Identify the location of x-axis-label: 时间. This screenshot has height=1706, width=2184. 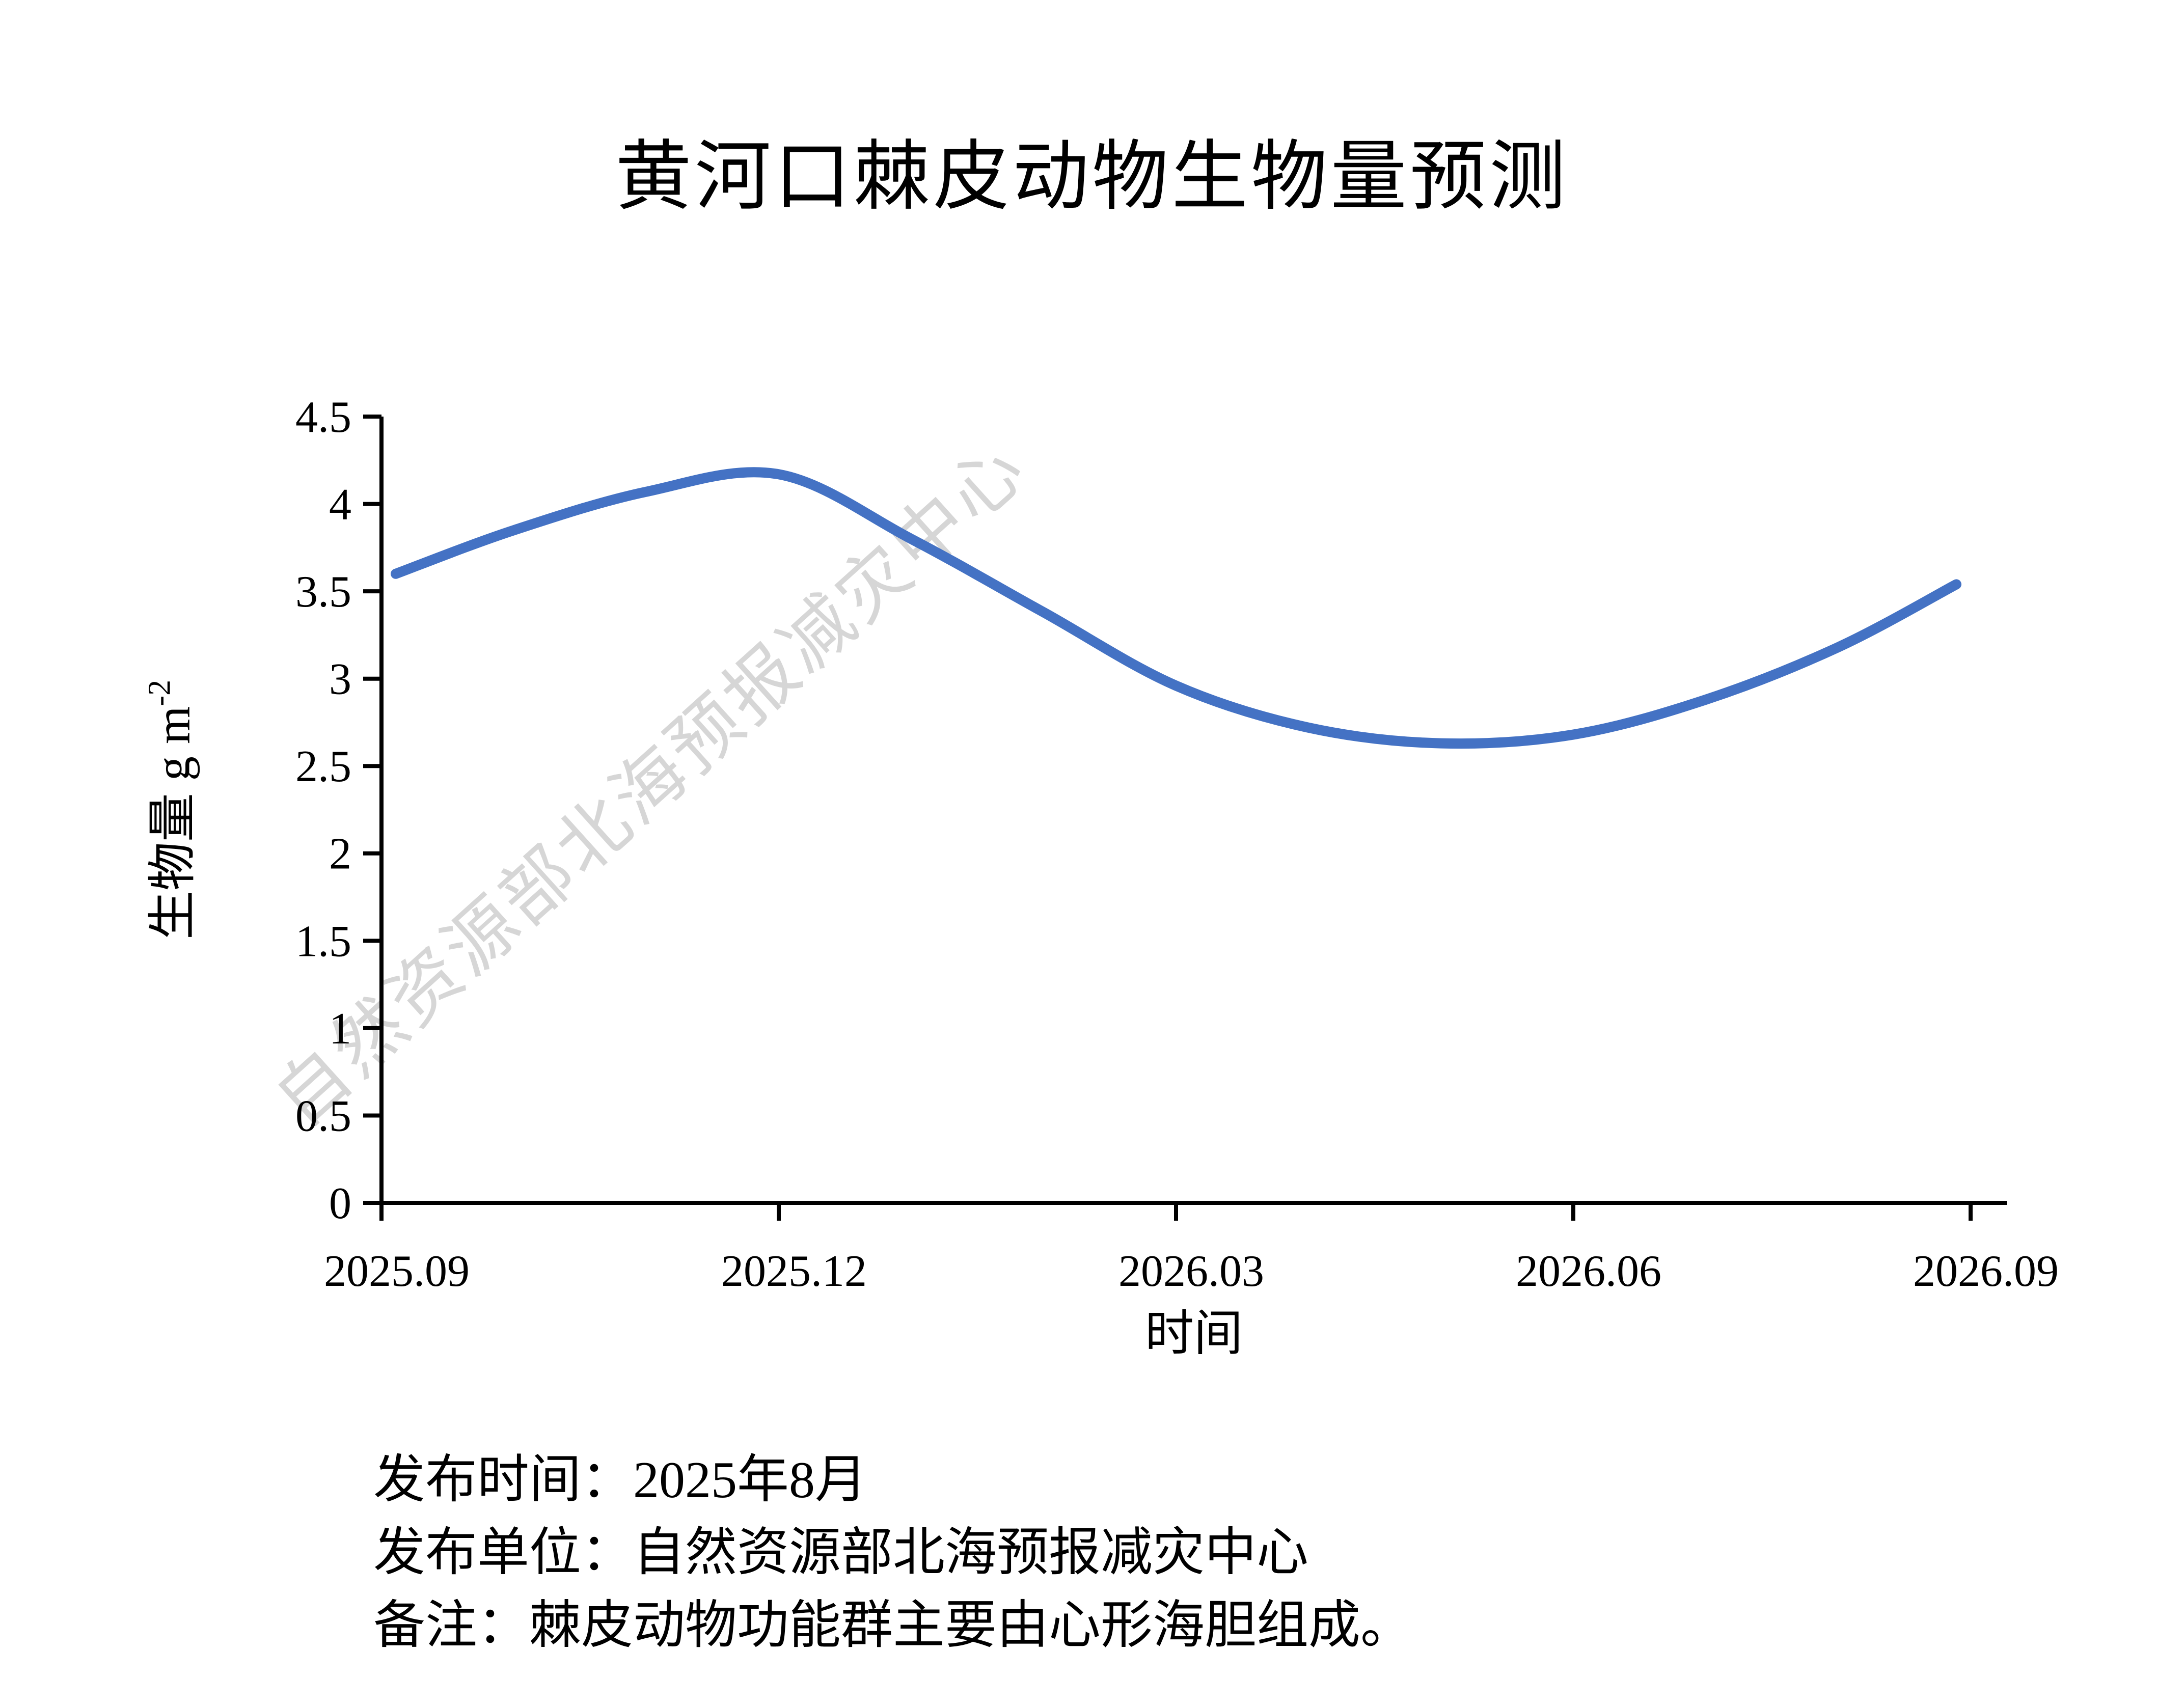
(1194, 1333).